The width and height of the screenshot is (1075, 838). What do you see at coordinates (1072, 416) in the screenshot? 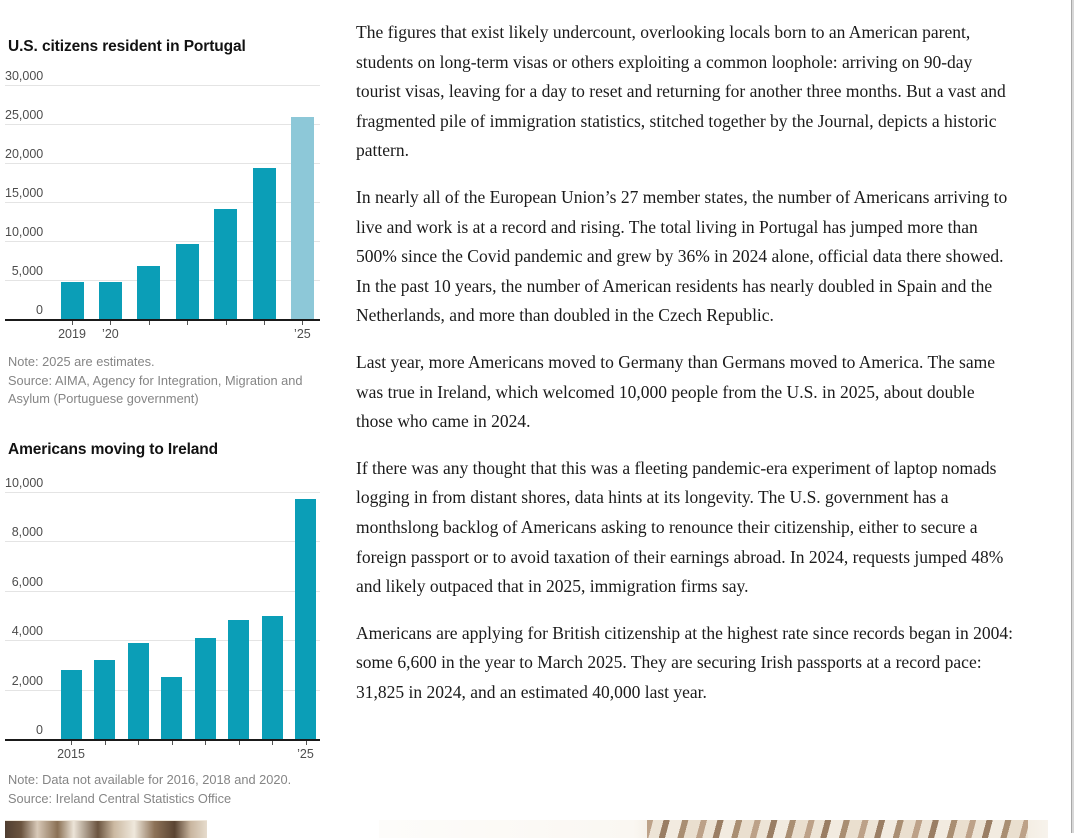
I see `scrollbar` at bounding box center [1072, 416].